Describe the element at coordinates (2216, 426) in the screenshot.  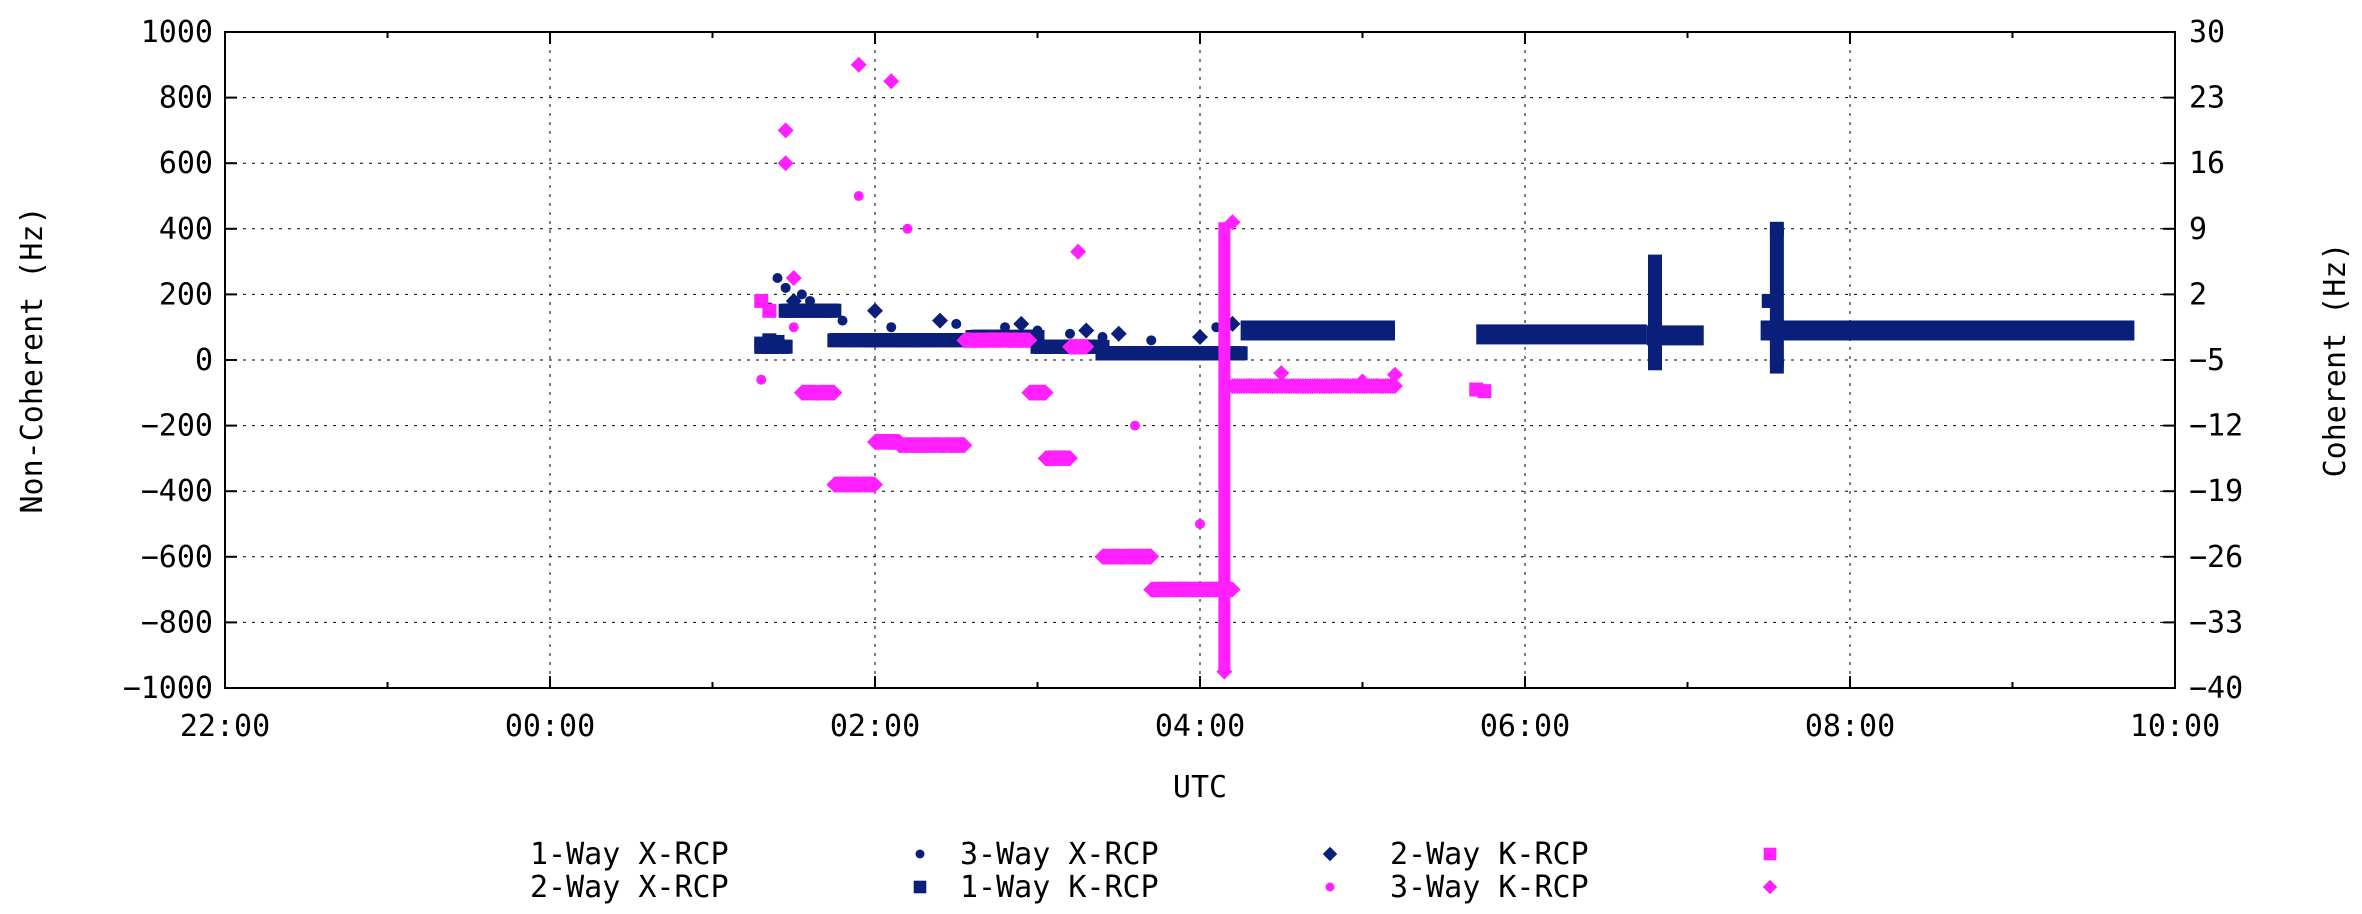
I see `y-tick-label-right: −12` at that location.